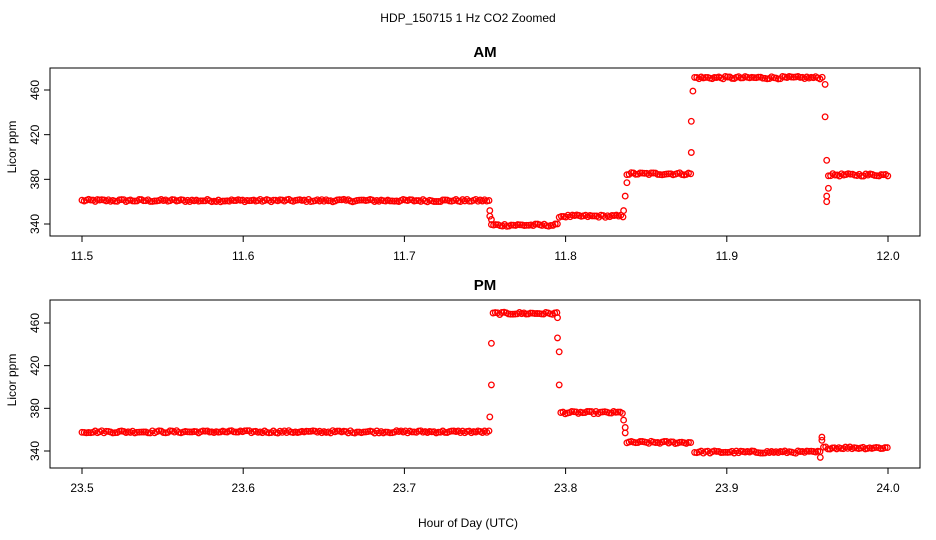  Describe the element at coordinates (35, 451) in the screenshot. I see `pm-y-tick-label: 340` at that location.